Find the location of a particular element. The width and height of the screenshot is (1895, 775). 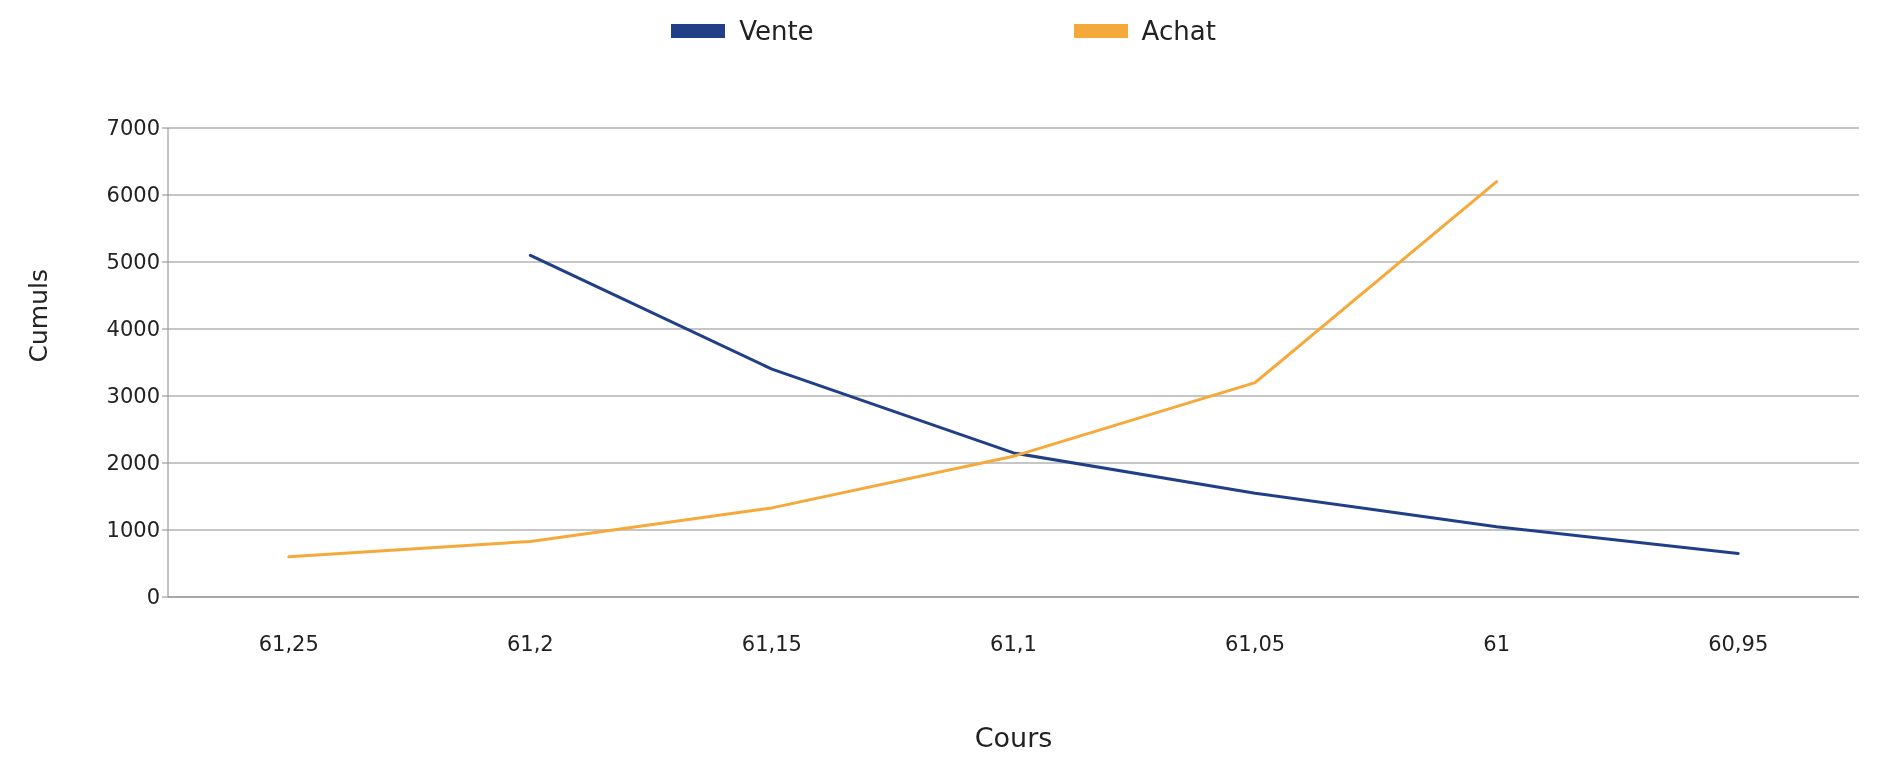

y-tick-label: 1000 is located at coordinates (133, 530).